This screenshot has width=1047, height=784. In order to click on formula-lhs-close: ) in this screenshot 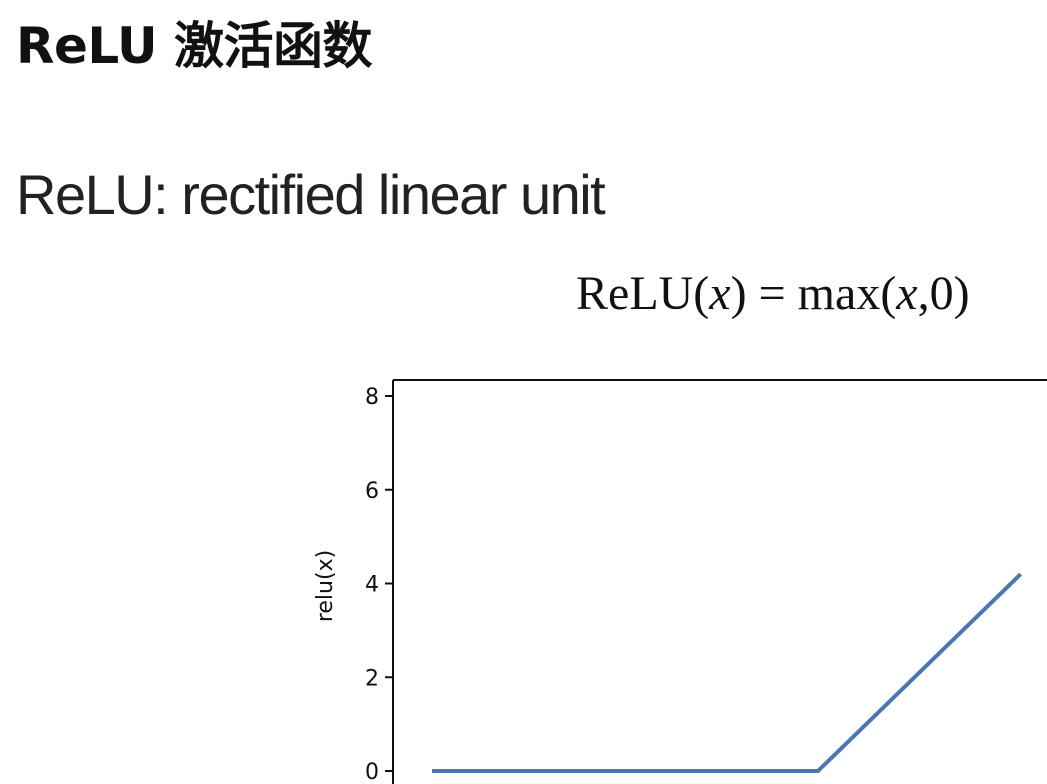, I will do `click(738, 293)`.